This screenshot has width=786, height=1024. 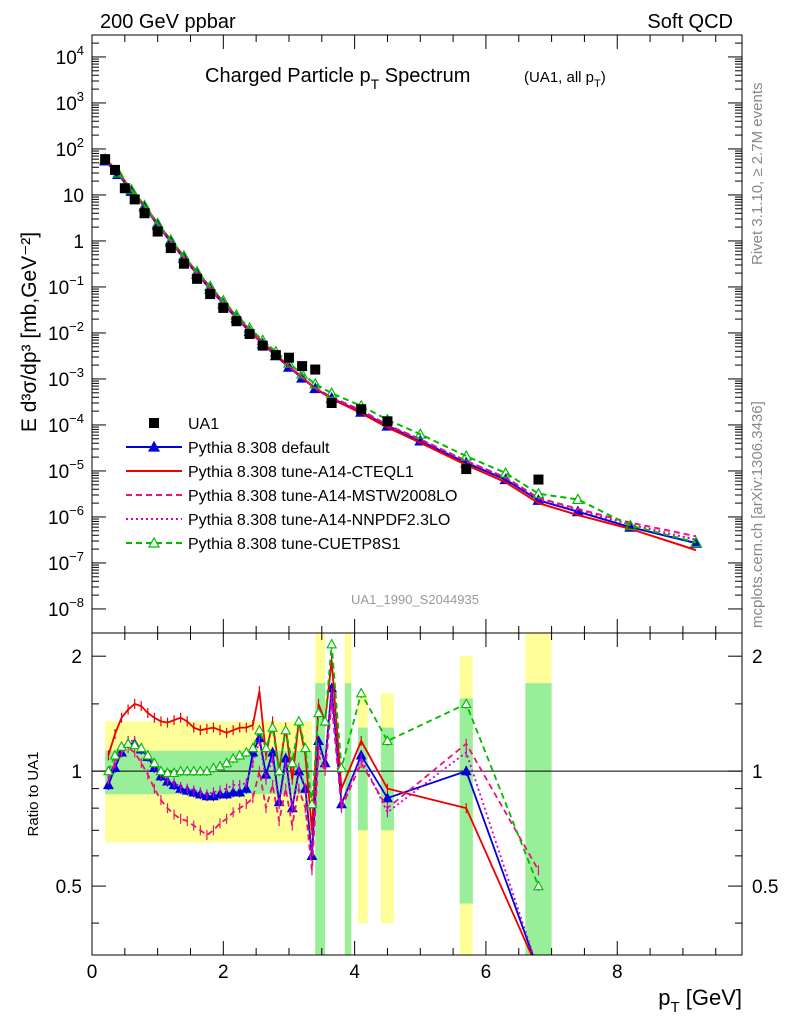 What do you see at coordinates (301, 472) in the screenshot?
I see `legend-label-1: Pythia 8.308 tune-A14-CTEQL1` at bounding box center [301, 472].